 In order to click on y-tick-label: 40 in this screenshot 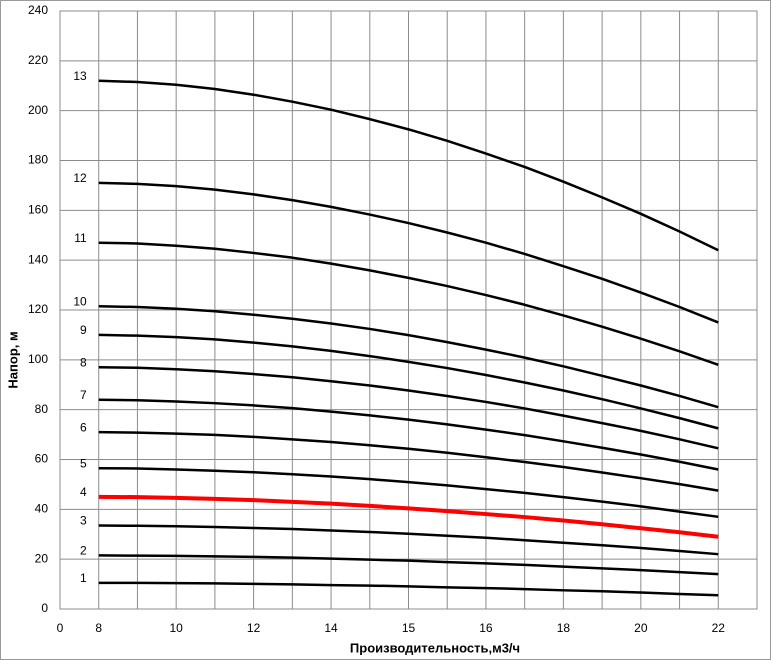, I will do `click(42, 509)`.